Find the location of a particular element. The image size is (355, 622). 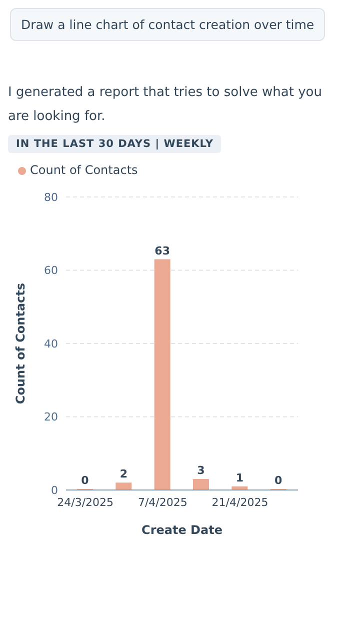

text: Draw a line chart of contact creation over time is located at coordinates (168, 24).